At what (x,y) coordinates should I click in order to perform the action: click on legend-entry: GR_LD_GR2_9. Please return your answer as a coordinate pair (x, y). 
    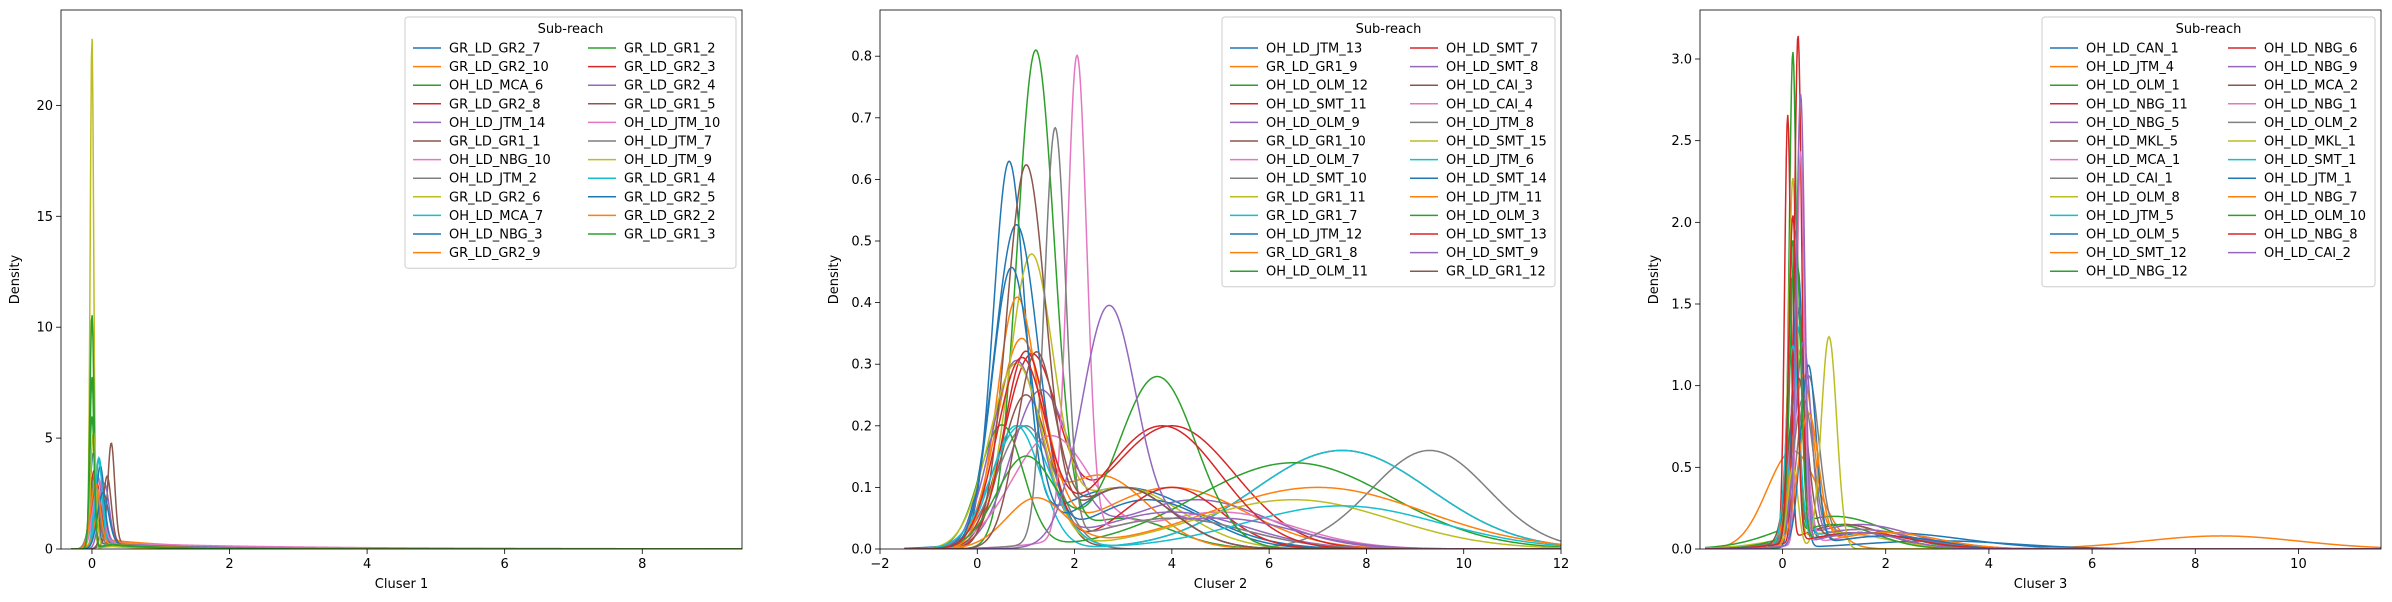
    Looking at the image, I should click on (495, 253).